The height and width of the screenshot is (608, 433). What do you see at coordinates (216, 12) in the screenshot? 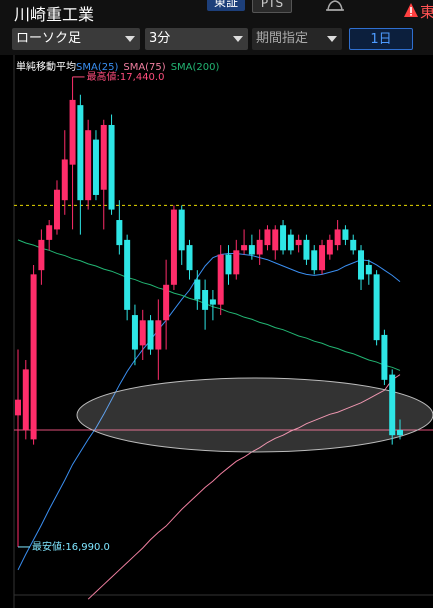
I see `header-bar: 川崎重工業 東証 PTS 東` at bounding box center [216, 12].